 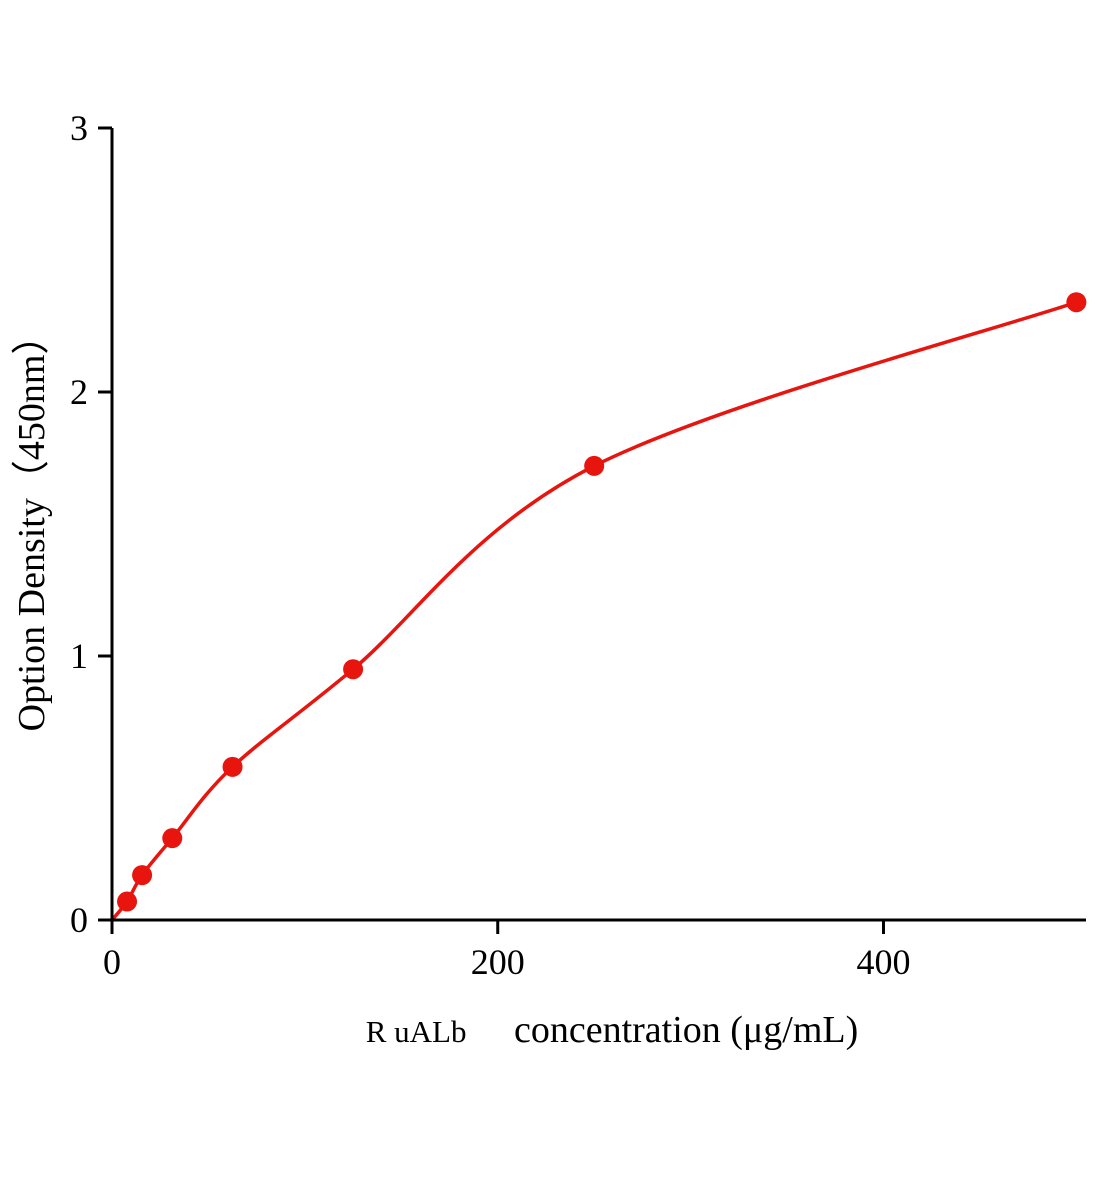 I want to click on x-axis-title-main: concentration (μg/mL), so click(x=686, y=1030).